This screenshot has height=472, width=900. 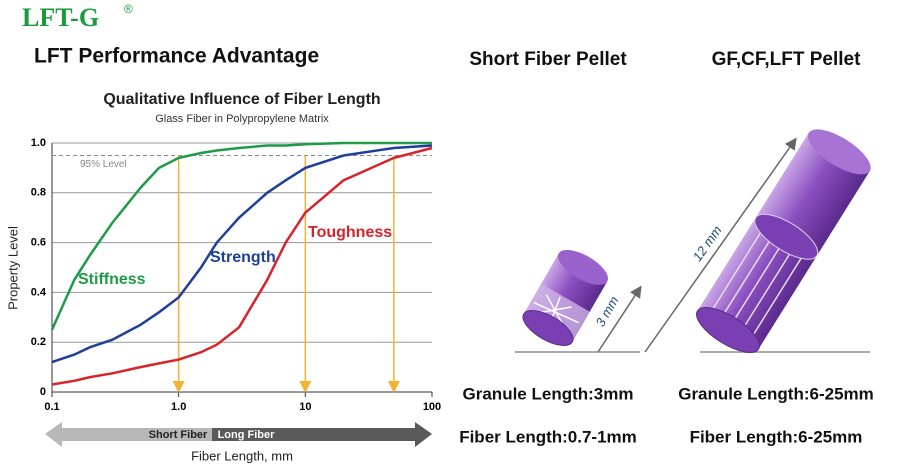 I want to click on series-label: Toughness, so click(x=350, y=232).